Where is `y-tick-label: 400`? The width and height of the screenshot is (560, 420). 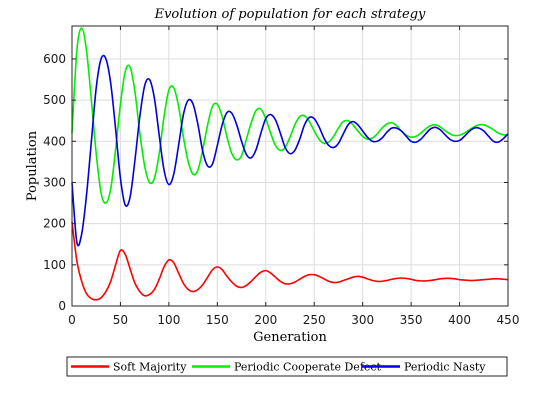
y-tick-label: 400 is located at coordinates (54, 141).